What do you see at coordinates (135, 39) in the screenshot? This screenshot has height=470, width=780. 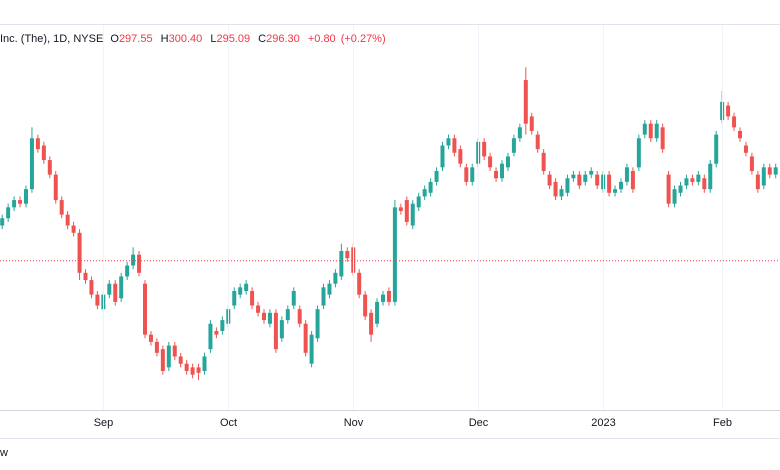 I see `open-value: 297.55` at bounding box center [135, 39].